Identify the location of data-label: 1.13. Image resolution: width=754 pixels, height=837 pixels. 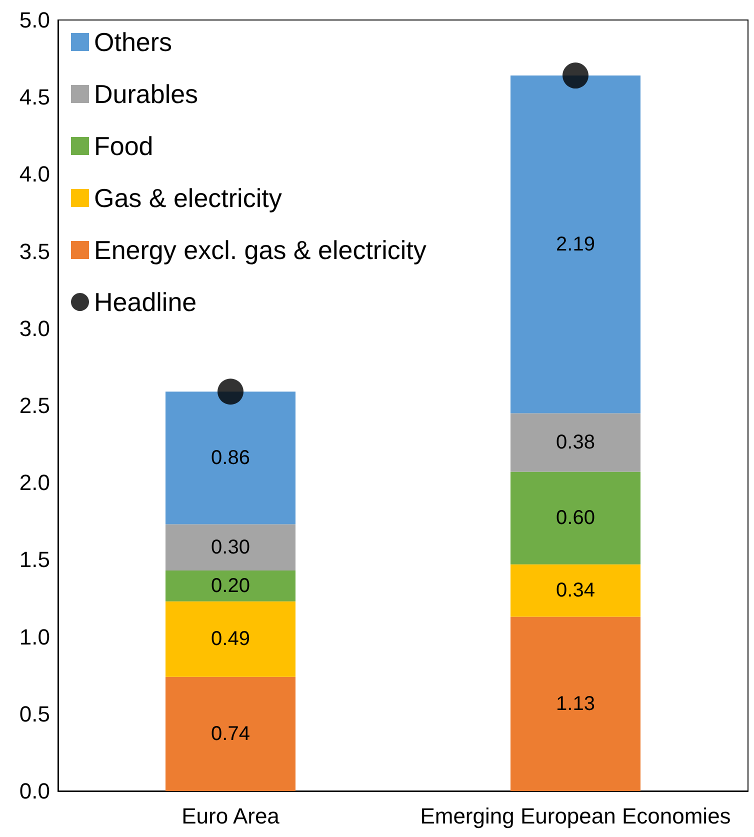
(575, 703).